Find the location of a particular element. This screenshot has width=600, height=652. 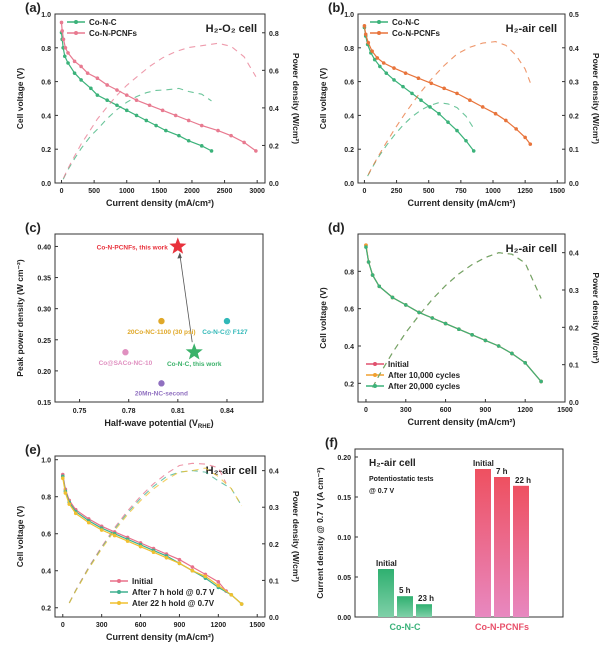

bar-label: 5 h is located at coordinates (405, 590).